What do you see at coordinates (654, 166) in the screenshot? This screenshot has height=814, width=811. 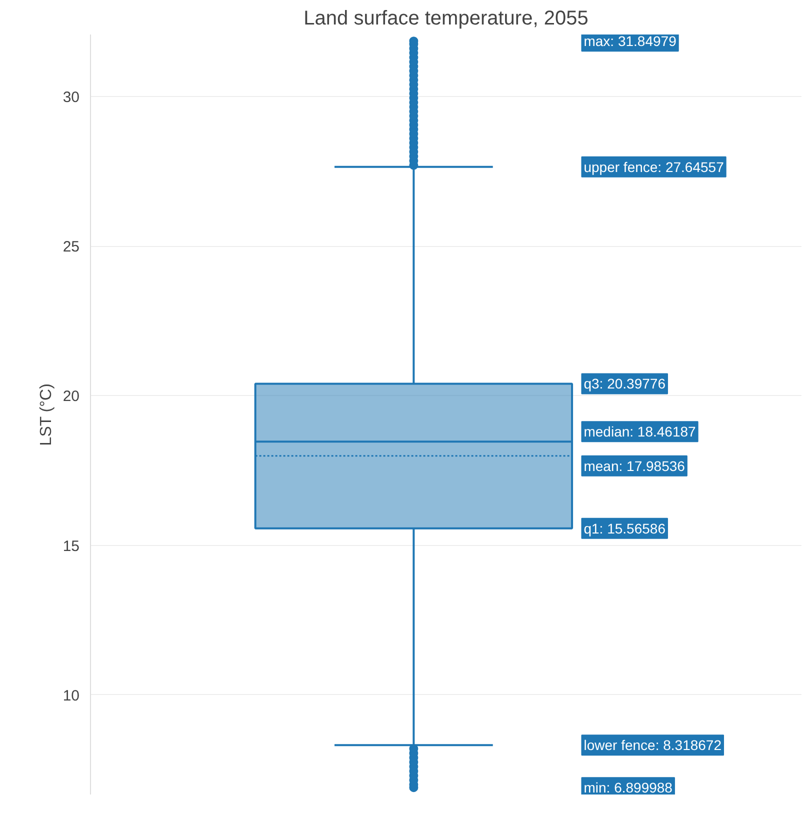 I see `annotation: upper fence: 27.64557` at bounding box center [654, 166].